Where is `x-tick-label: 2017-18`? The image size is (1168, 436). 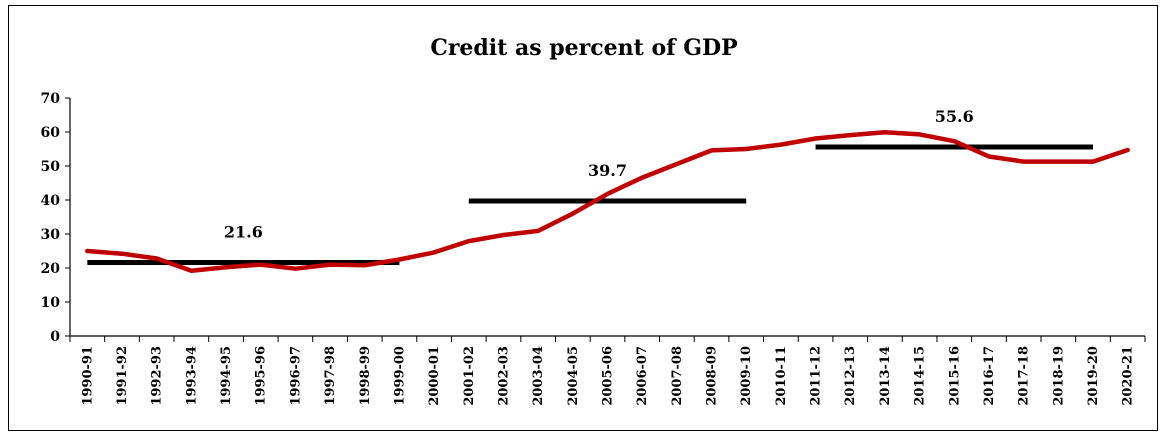
x-tick-label: 2017-18 is located at coordinates (1024, 376).